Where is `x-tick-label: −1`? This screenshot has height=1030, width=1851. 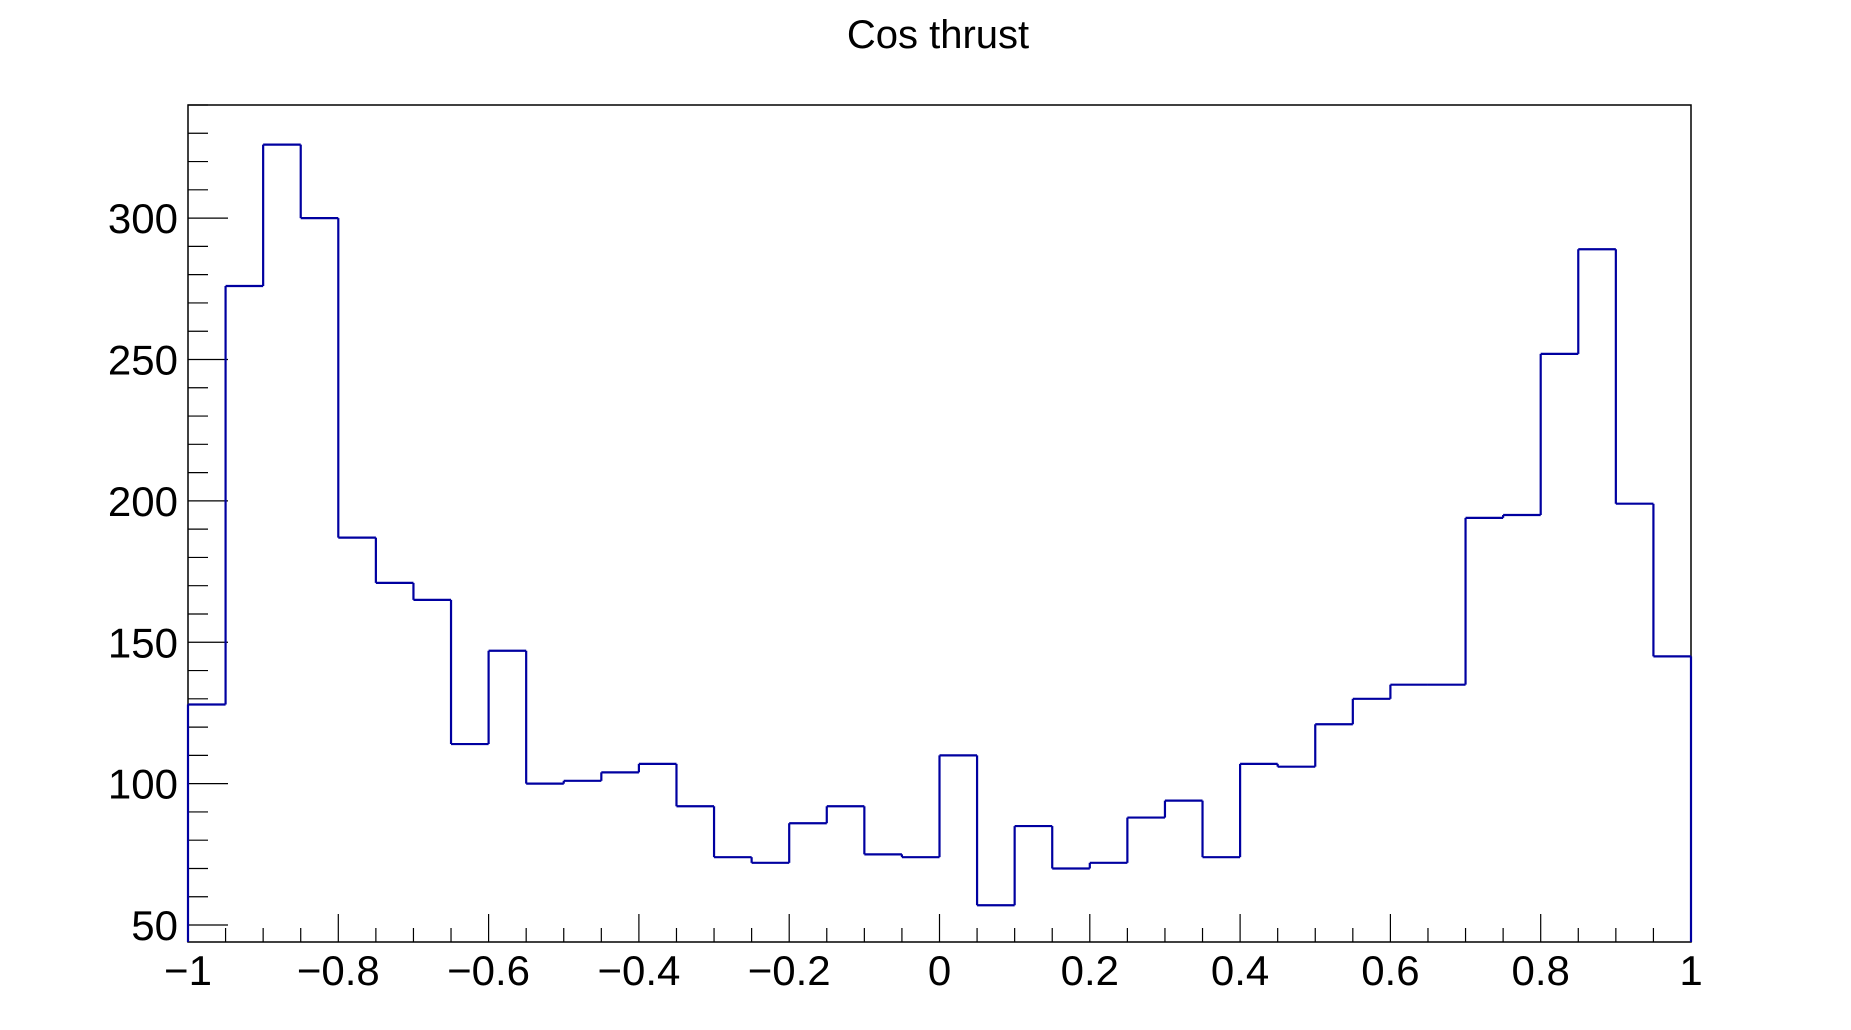
x-tick-label: −1 is located at coordinates (188, 970).